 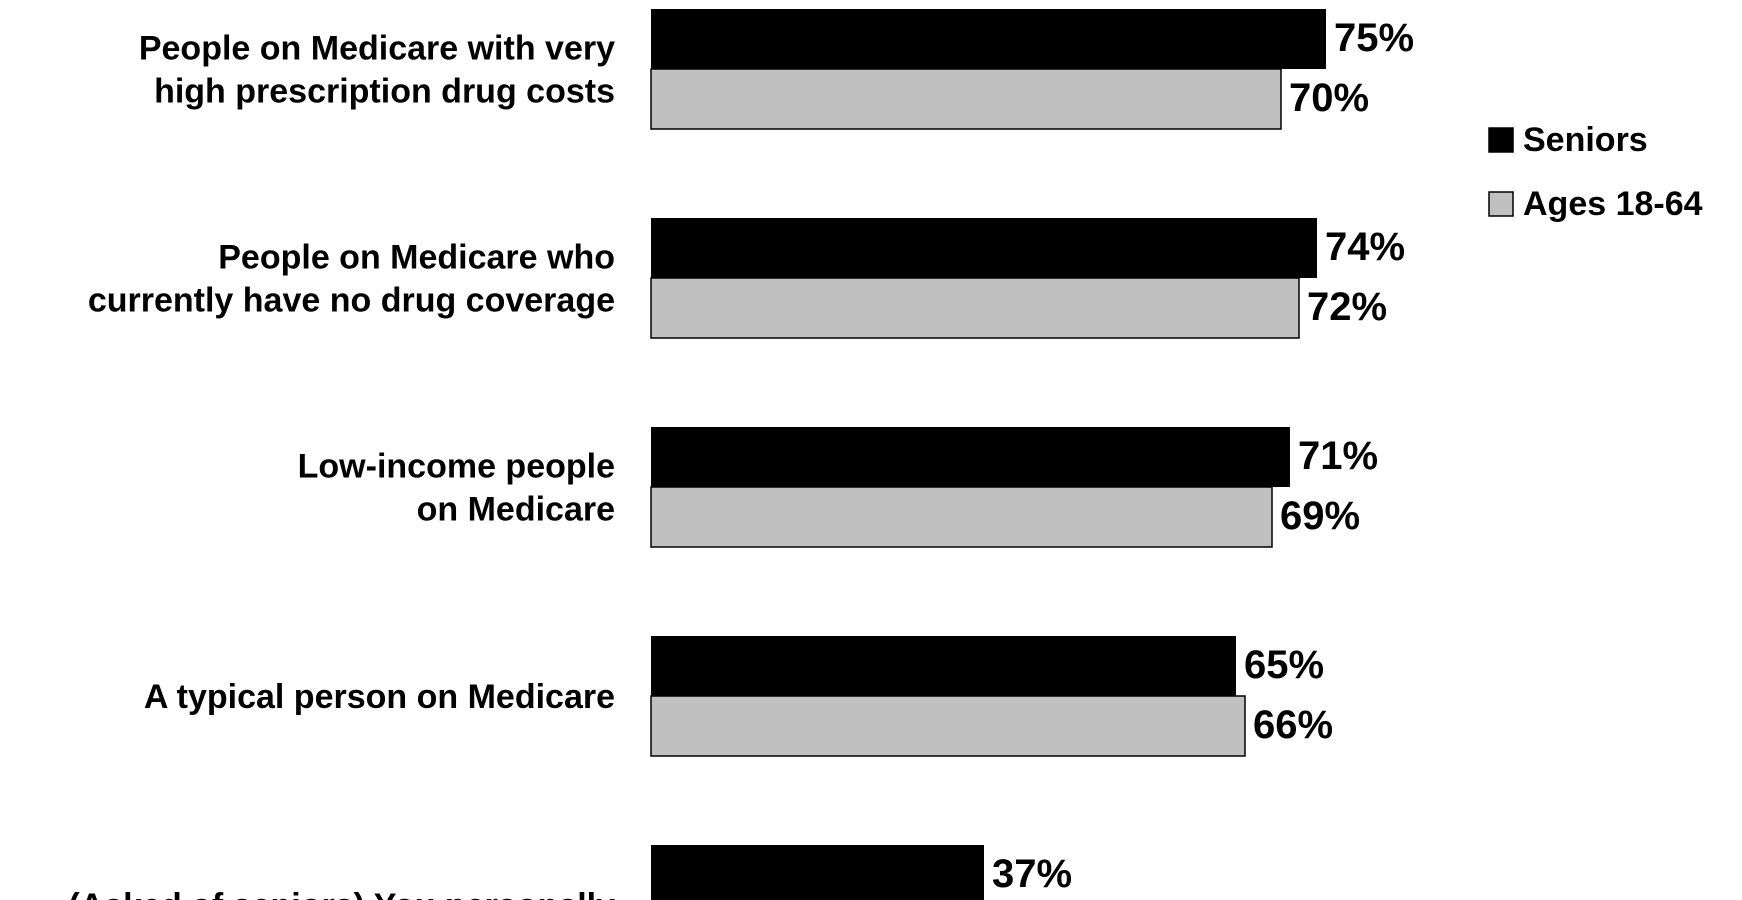 I want to click on category-label-line: Low-income people, so click(x=456, y=467).